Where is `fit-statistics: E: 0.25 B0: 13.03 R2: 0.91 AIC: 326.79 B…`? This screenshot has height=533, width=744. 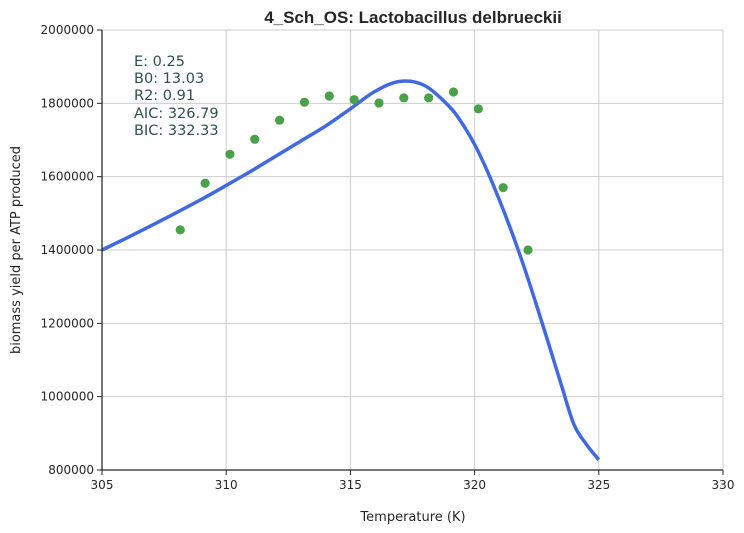
fit-statistics: E: 0.25 B0: 13.03 R2: 0.91 AIC: 326.79 B… is located at coordinates (176, 96).